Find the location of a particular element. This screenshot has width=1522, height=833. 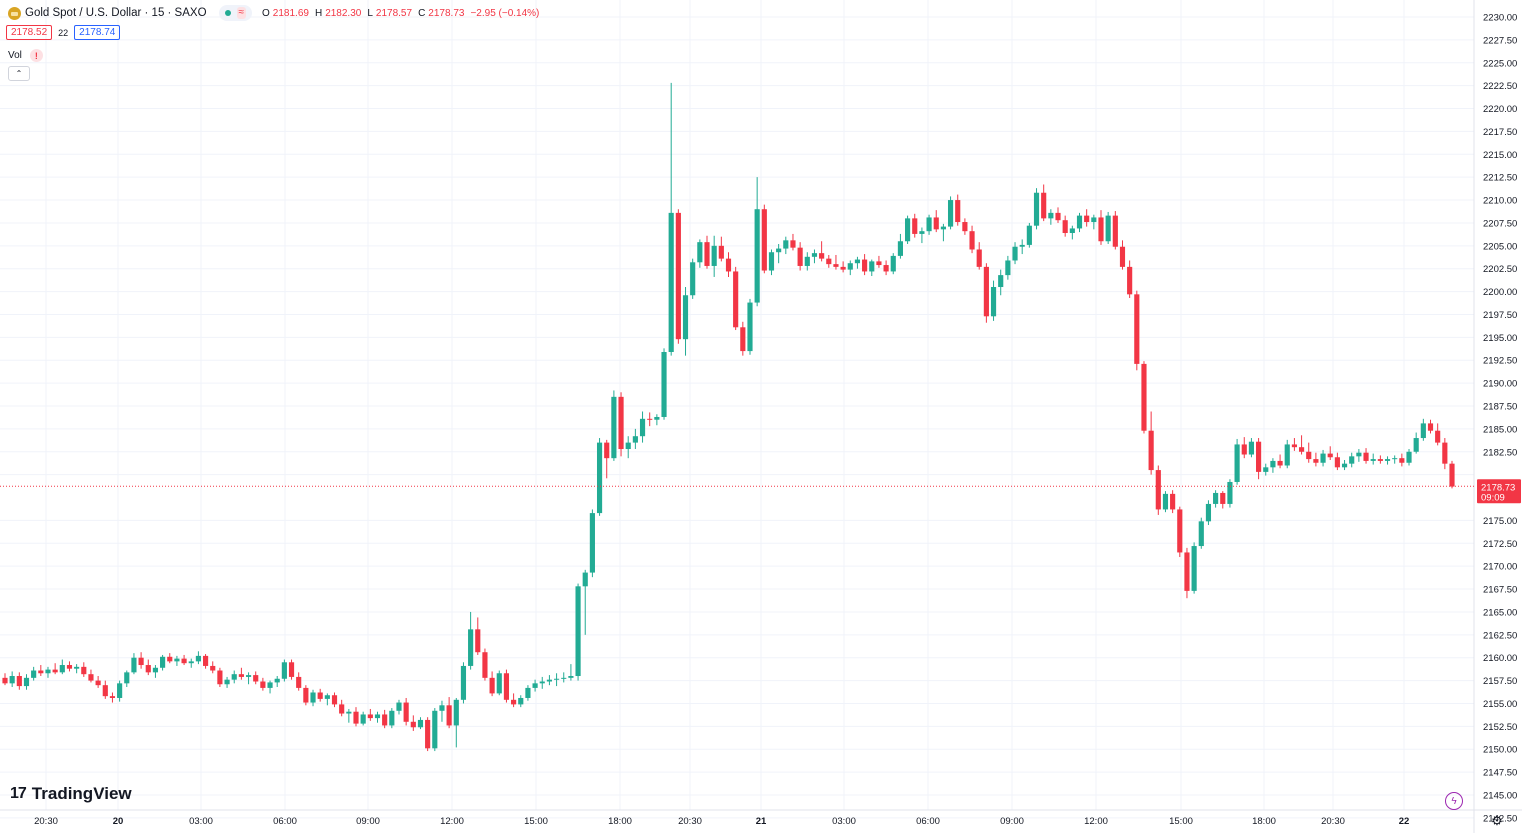

spread-value: 22 is located at coordinates (63, 32).